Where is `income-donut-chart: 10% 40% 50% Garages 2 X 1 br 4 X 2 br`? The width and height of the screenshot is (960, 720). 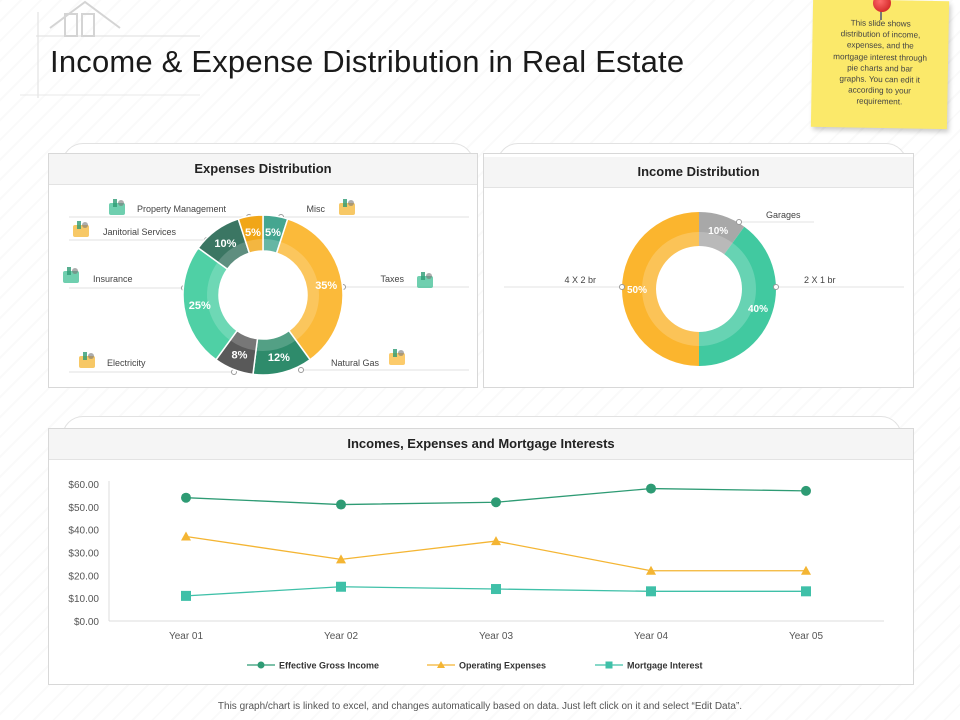 income-donut-chart: 10% 40% 50% Garages 2 X 1 br 4 X 2 br is located at coordinates (698, 270).